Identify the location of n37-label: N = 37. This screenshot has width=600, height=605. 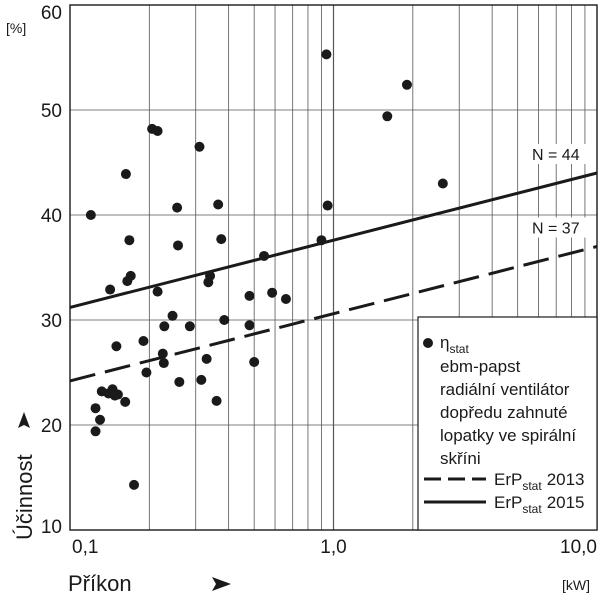
(556, 229).